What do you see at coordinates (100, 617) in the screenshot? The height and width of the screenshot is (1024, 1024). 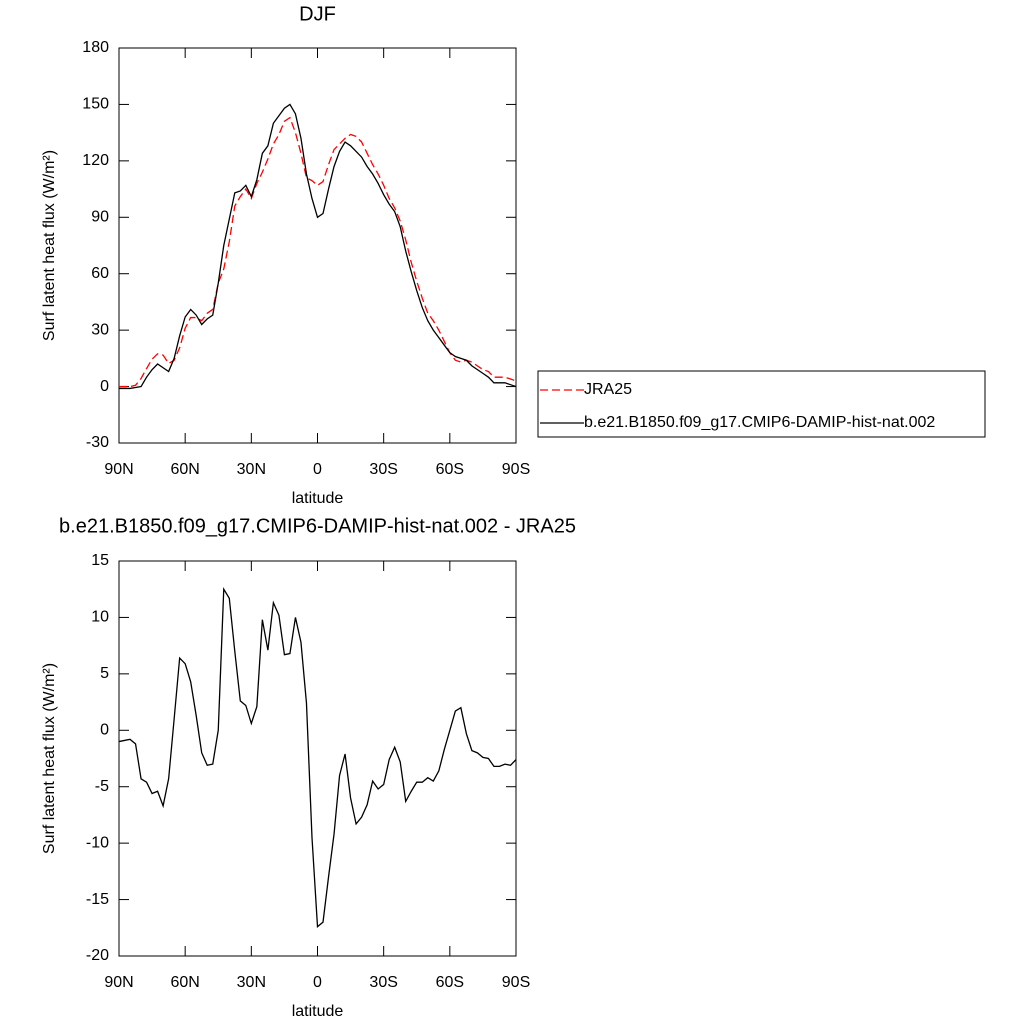 I see `y-tick-label: 10` at bounding box center [100, 617].